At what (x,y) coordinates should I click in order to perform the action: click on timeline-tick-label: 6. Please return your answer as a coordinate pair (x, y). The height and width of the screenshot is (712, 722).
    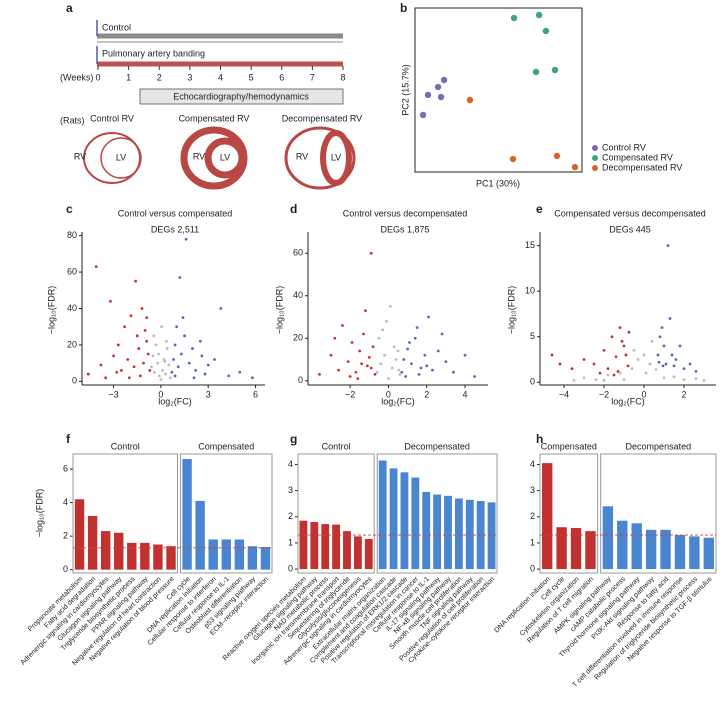
    Looking at the image, I should click on (281, 77).